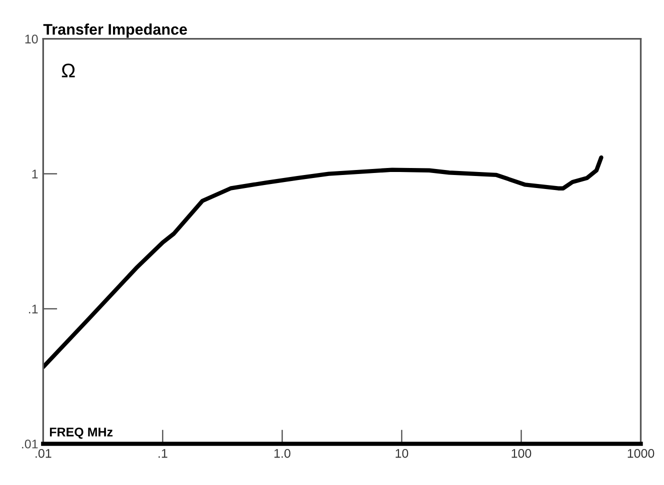  What do you see at coordinates (81, 433) in the screenshot?
I see `x-axis-title: FREQ MHz` at bounding box center [81, 433].